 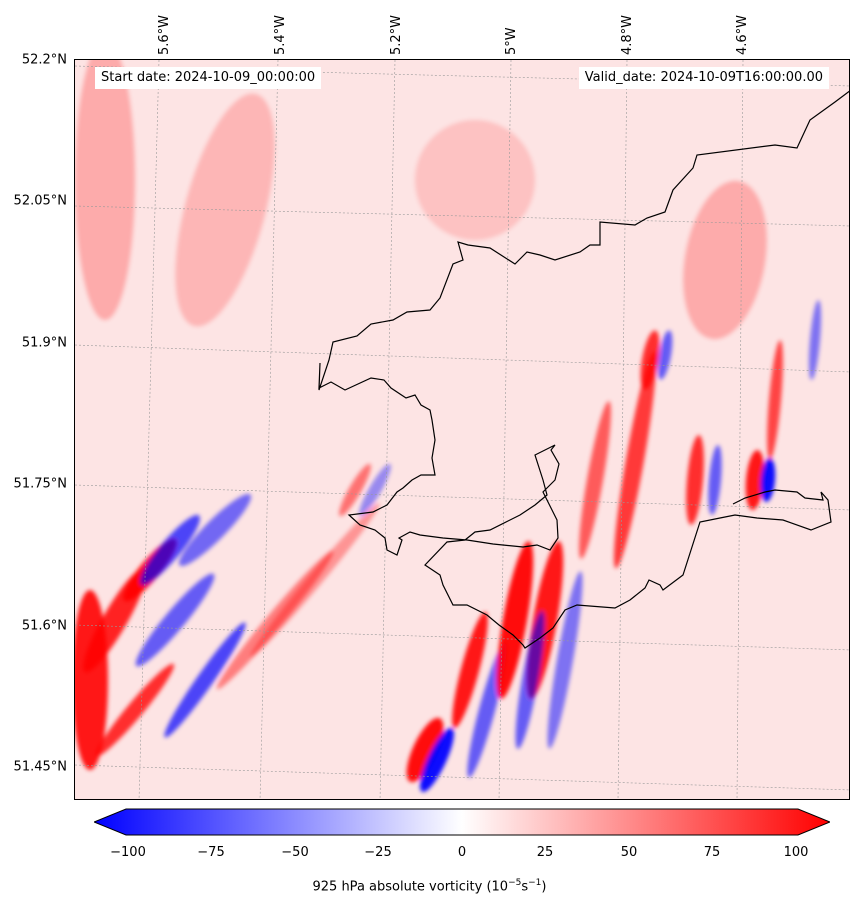 I want to click on valid-date-label: Valid_date: 2024-10-09T16:00:00.00, so click(x=703, y=78).